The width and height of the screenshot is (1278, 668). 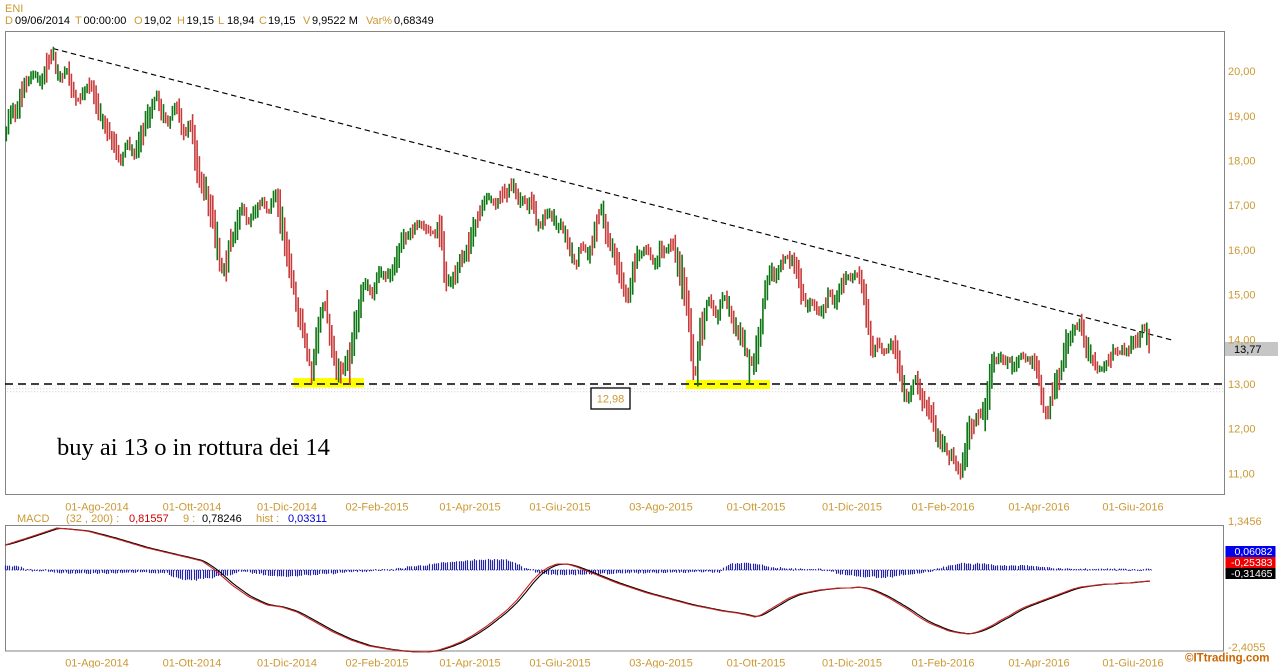 I want to click on svg-text: (32 , 200) :, so click(x=92, y=519).